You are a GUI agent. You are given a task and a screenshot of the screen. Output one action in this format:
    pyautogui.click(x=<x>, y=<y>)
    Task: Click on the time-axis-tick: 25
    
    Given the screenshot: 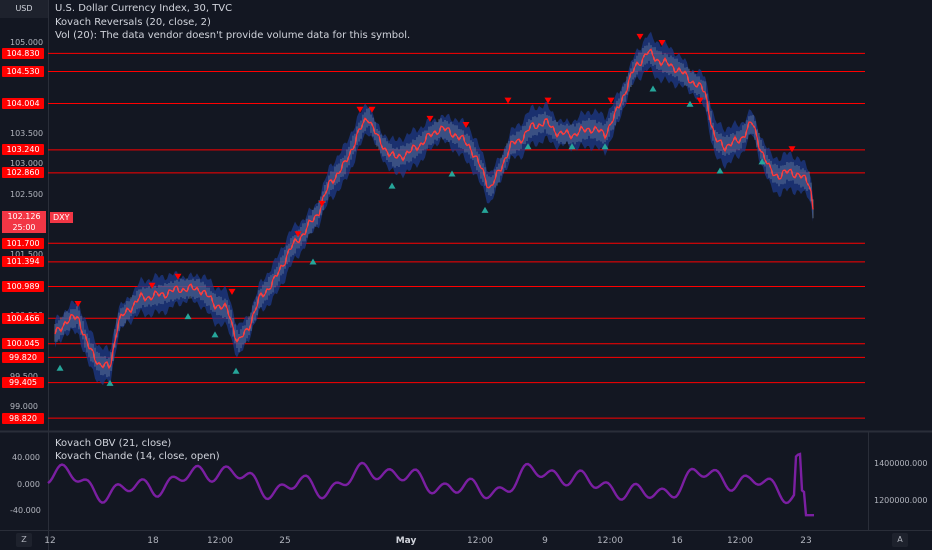 What is the action you would take?
    pyautogui.click(x=285, y=541)
    